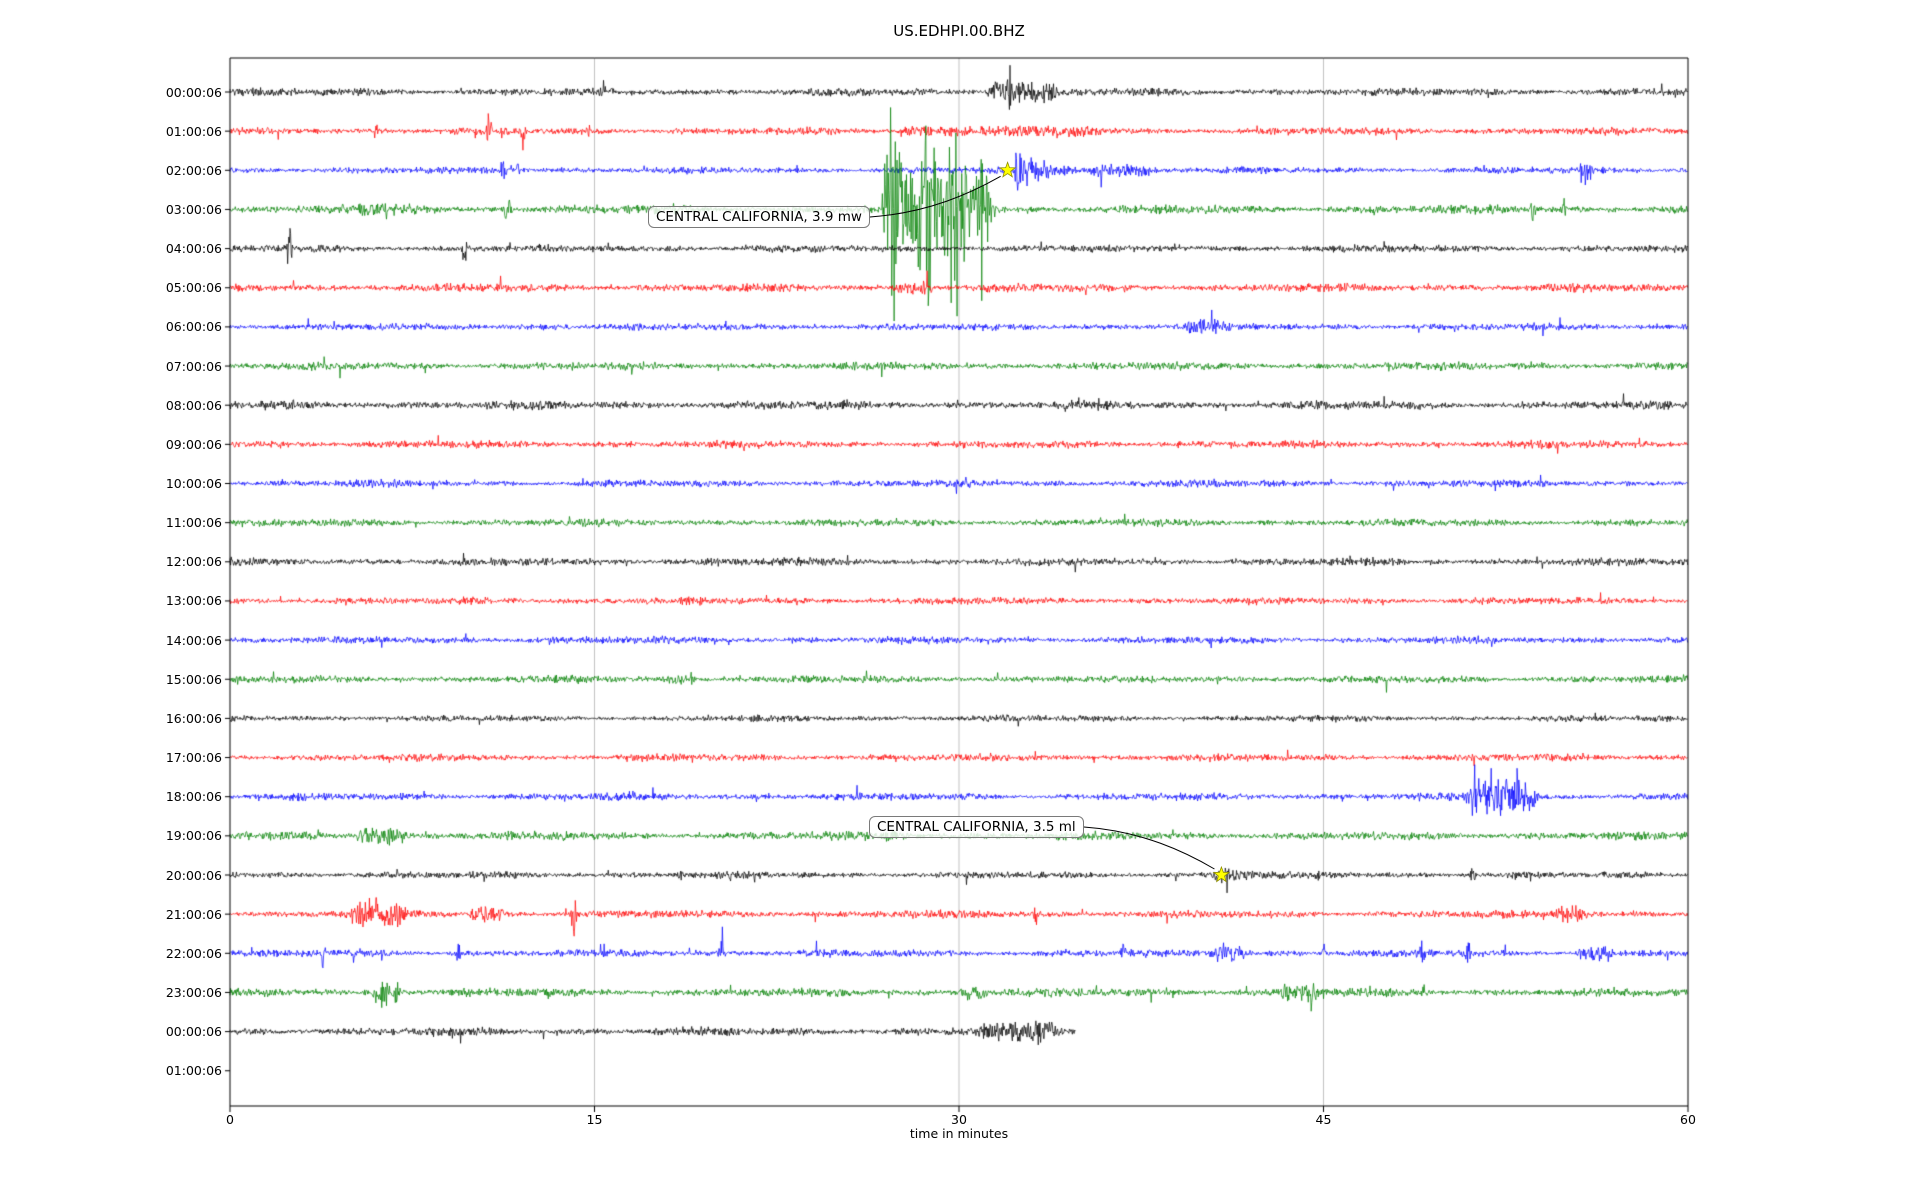 The image size is (1920, 1200). I want to click on x-tick-label: 30, so click(959, 1119).